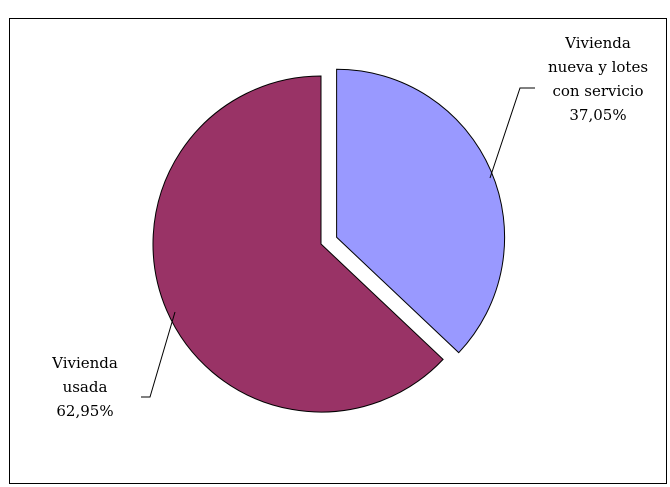 This screenshot has width=670, height=487. Describe the element at coordinates (598, 67) in the screenshot. I see `slice-label-line: nueva y lotes` at that location.